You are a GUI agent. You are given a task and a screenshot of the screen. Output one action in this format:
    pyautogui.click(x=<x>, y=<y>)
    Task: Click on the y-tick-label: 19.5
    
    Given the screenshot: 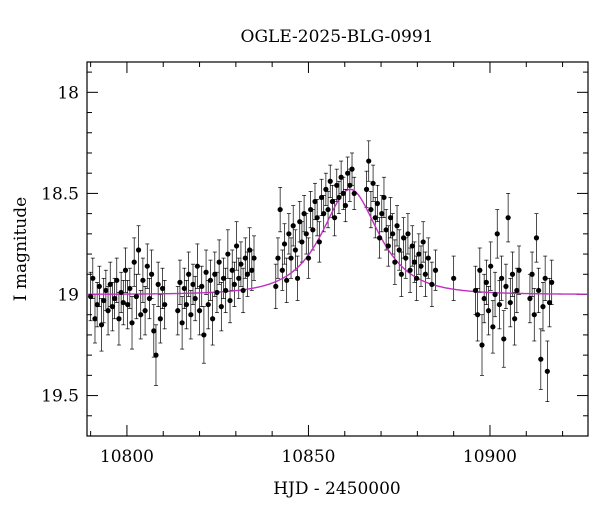 What is the action you would take?
    pyautogui.click(x=60, y=397)
    